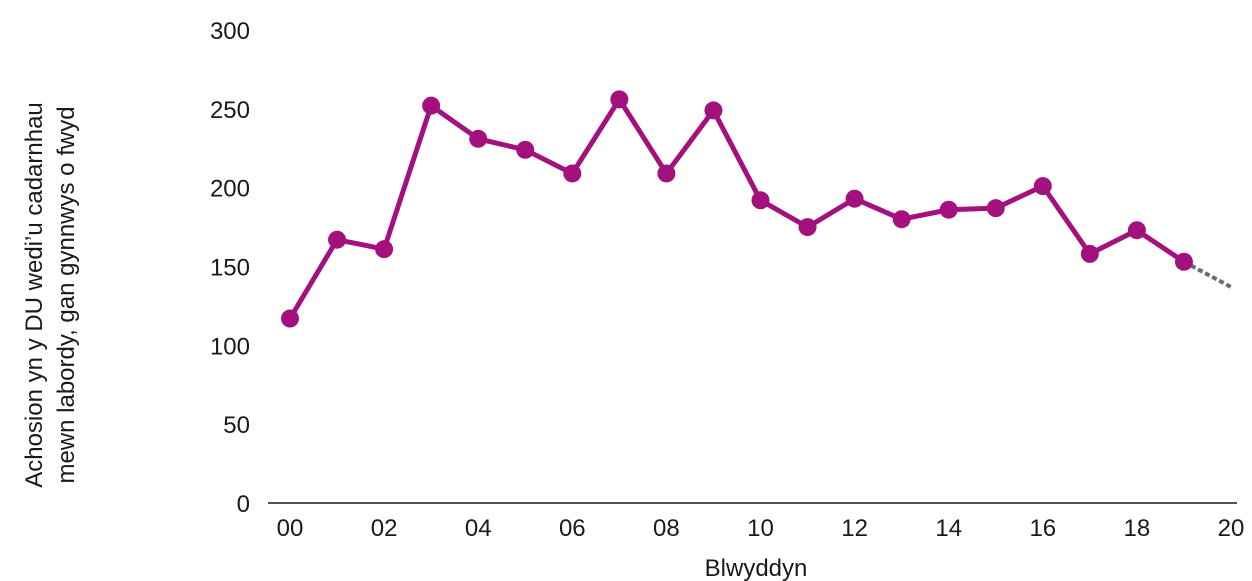 Image resolution: width=1252 pixels, height=581 pixels. I want to click on y-tick-label: 200, so click(230, 189).